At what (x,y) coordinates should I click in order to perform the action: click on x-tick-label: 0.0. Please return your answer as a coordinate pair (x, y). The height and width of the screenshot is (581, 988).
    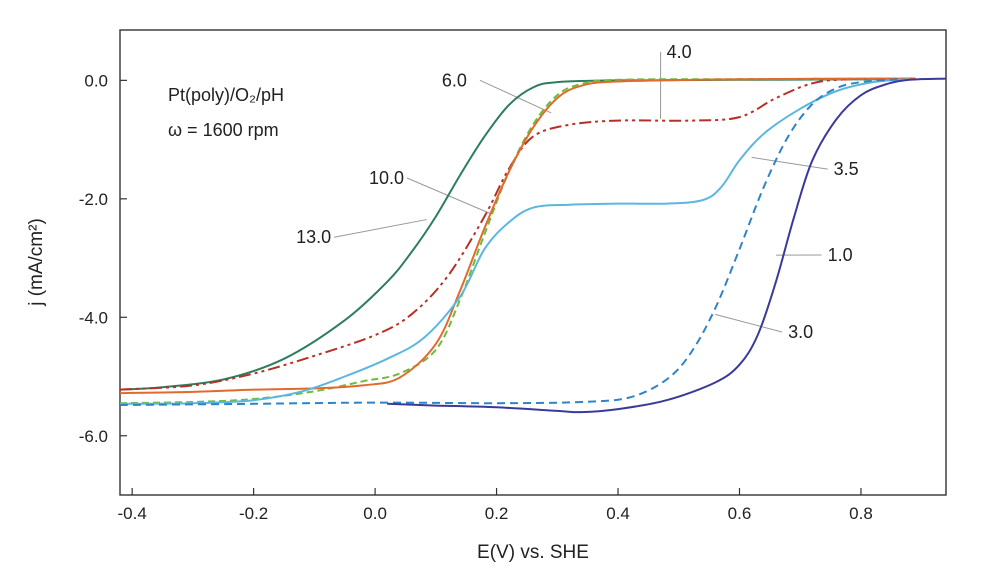
    Looking at the image, I should click on (375, 513).